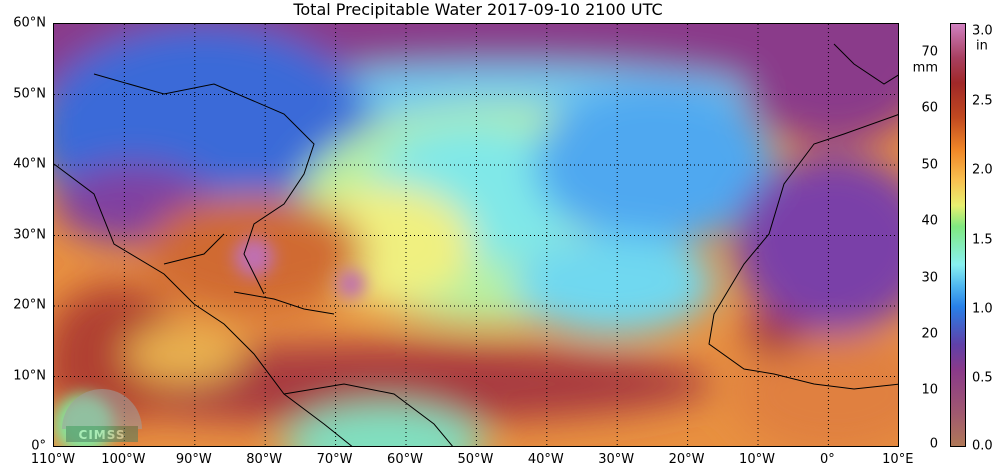  What do you see at coordinates (925, 68) in the screenshot?
I see `mm-unit: mm` at bounding box center [925, 68].